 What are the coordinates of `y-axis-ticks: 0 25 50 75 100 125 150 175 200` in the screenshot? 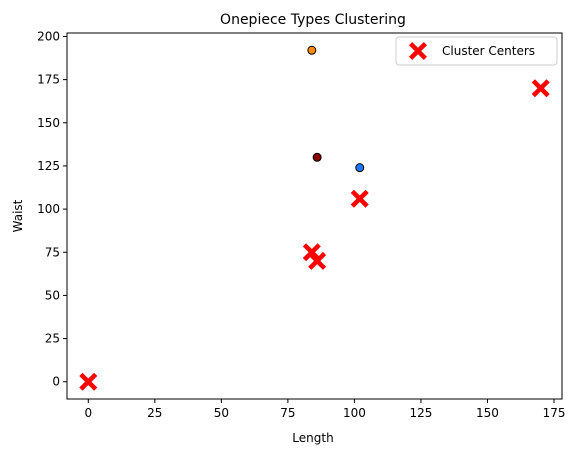 It's located at (52, 209).